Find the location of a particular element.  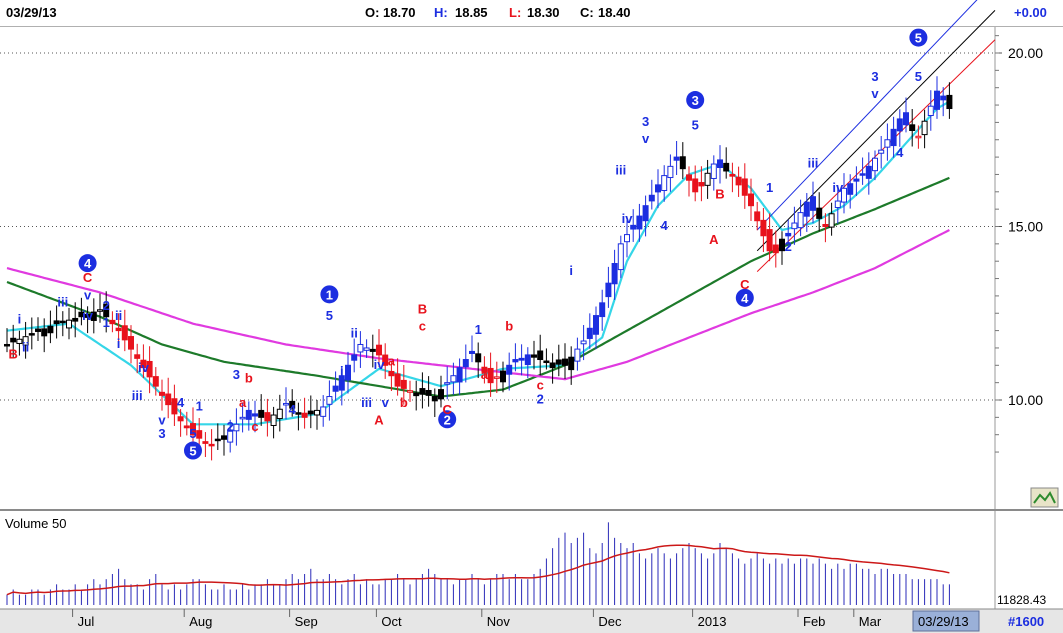

wave-circle is located at coordinates (695, 100).